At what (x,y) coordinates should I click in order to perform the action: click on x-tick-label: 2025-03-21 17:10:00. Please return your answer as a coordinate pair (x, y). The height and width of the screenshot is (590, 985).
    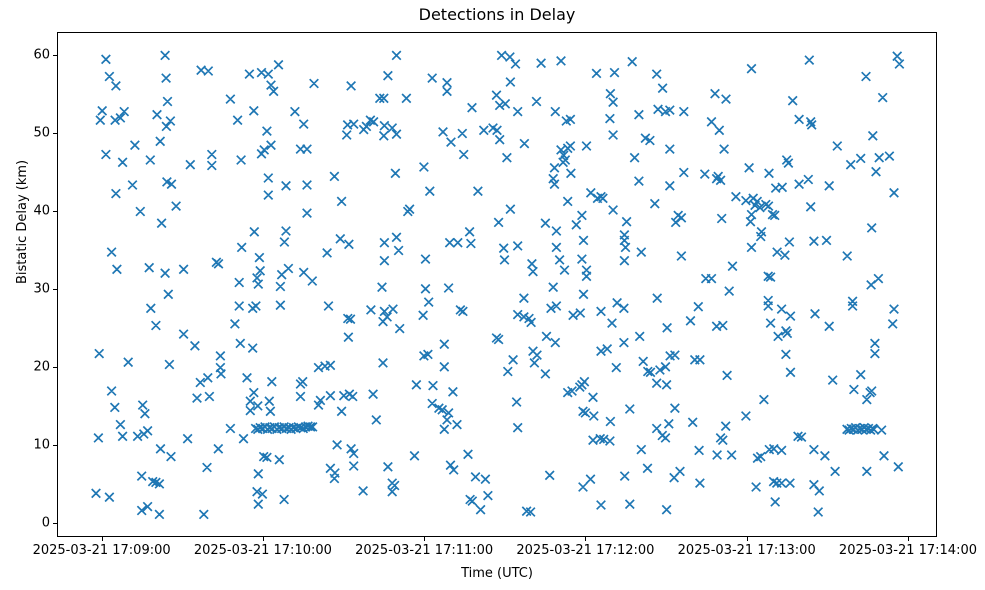
    Looking at the image, I should click on (262, 550).